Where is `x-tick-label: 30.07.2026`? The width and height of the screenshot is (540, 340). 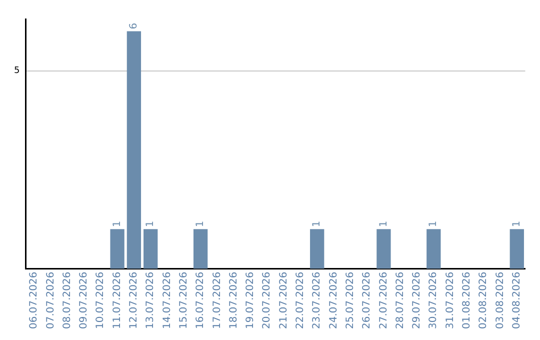
x-tick-label: 30.07.2026 is located at coordinates (434, 301).